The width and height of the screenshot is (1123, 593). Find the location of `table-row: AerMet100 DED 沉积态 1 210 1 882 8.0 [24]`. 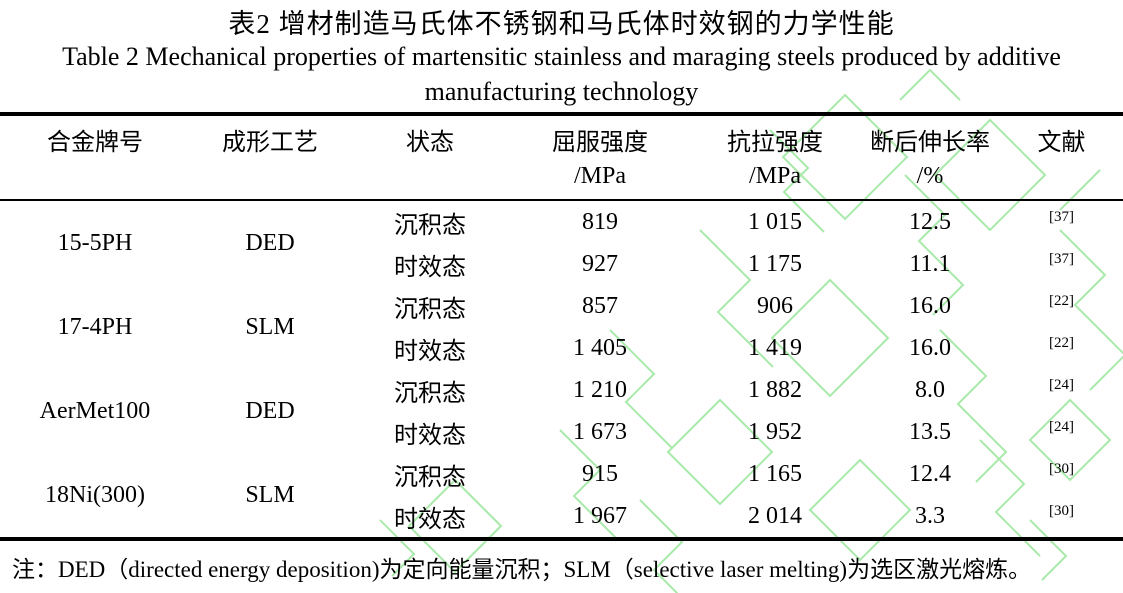

table-row: AerMet100 DED 沉积态 1 210 1 882 8.0 [24] is located at coordinates (561, 396).